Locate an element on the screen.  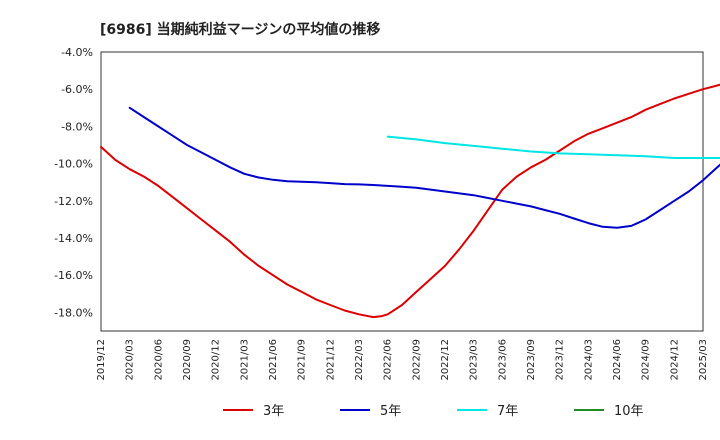
x-tick-label: 2024/06 is located at coordinates (617, 360).